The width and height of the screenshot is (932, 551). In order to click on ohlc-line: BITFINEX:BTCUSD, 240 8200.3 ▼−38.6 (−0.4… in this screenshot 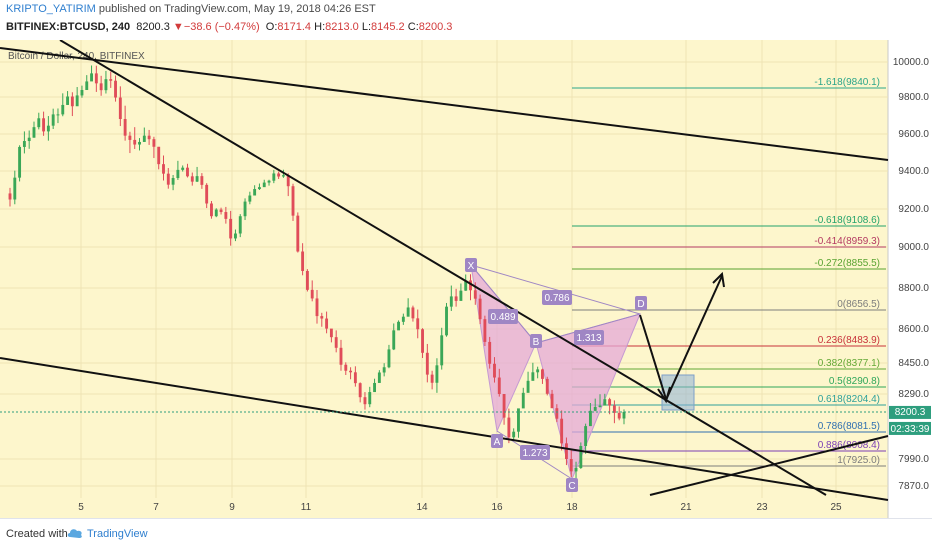, I will do `click(229, 27)`.